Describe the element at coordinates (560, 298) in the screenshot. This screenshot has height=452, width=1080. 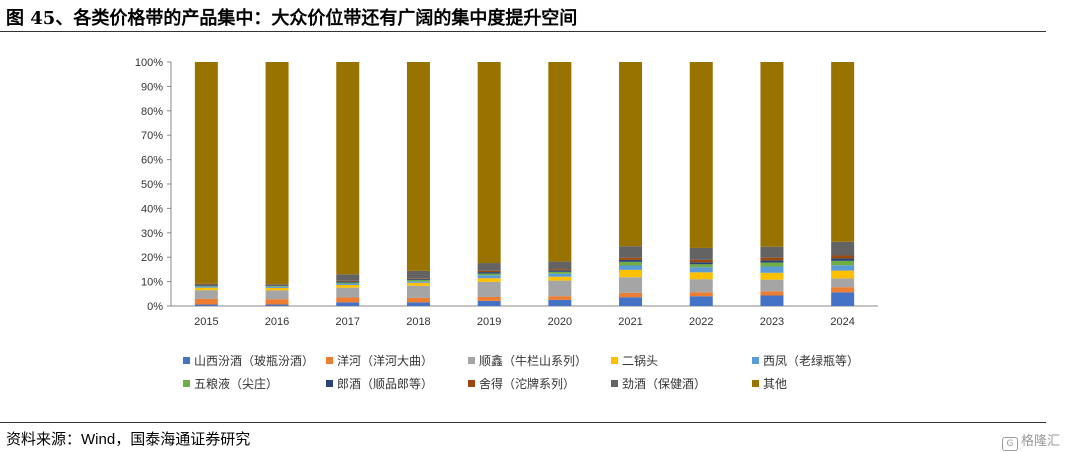
I see `bar-segment-2020-s1` at that location.